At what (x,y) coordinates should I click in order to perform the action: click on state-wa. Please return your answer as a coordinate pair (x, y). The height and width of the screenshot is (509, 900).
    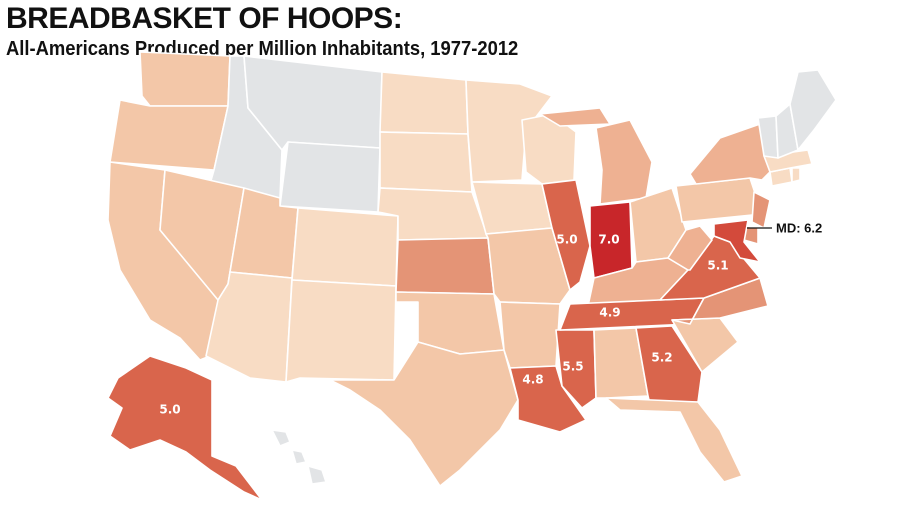
    Looking at the image, I should click on (185, 79).